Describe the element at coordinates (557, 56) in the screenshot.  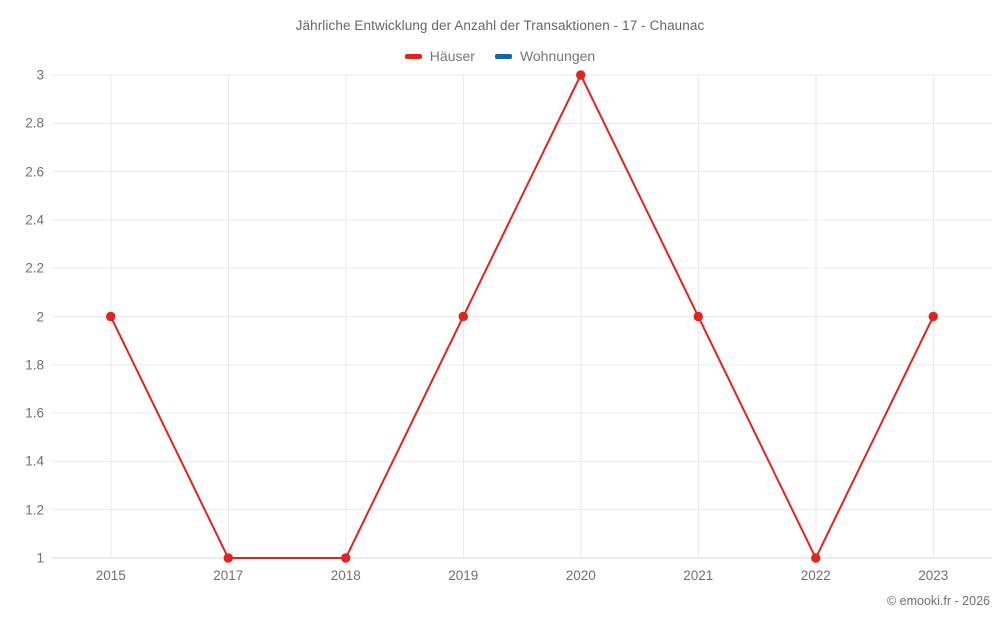
I see `legend-label-wohnungen: Wohnungen` at that location.